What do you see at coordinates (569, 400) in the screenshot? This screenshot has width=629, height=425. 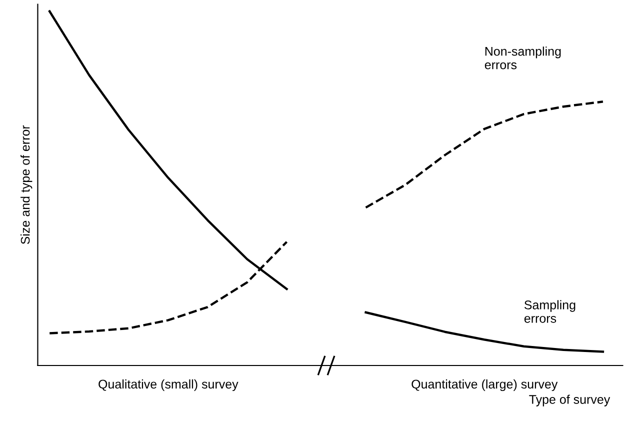 I see `x-axis-title: Type of survey` at bounding box center [569, 400].